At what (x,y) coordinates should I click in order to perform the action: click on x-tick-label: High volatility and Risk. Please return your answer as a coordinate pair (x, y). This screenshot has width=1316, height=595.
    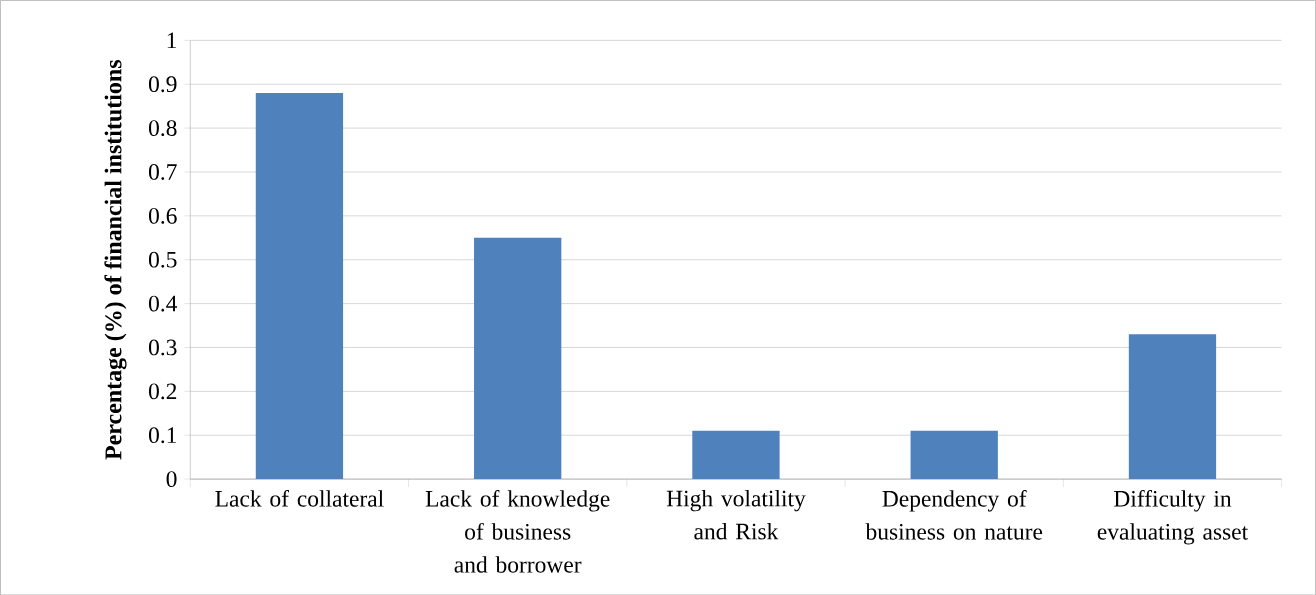
    Looking at the image, I should click on (736, 514).